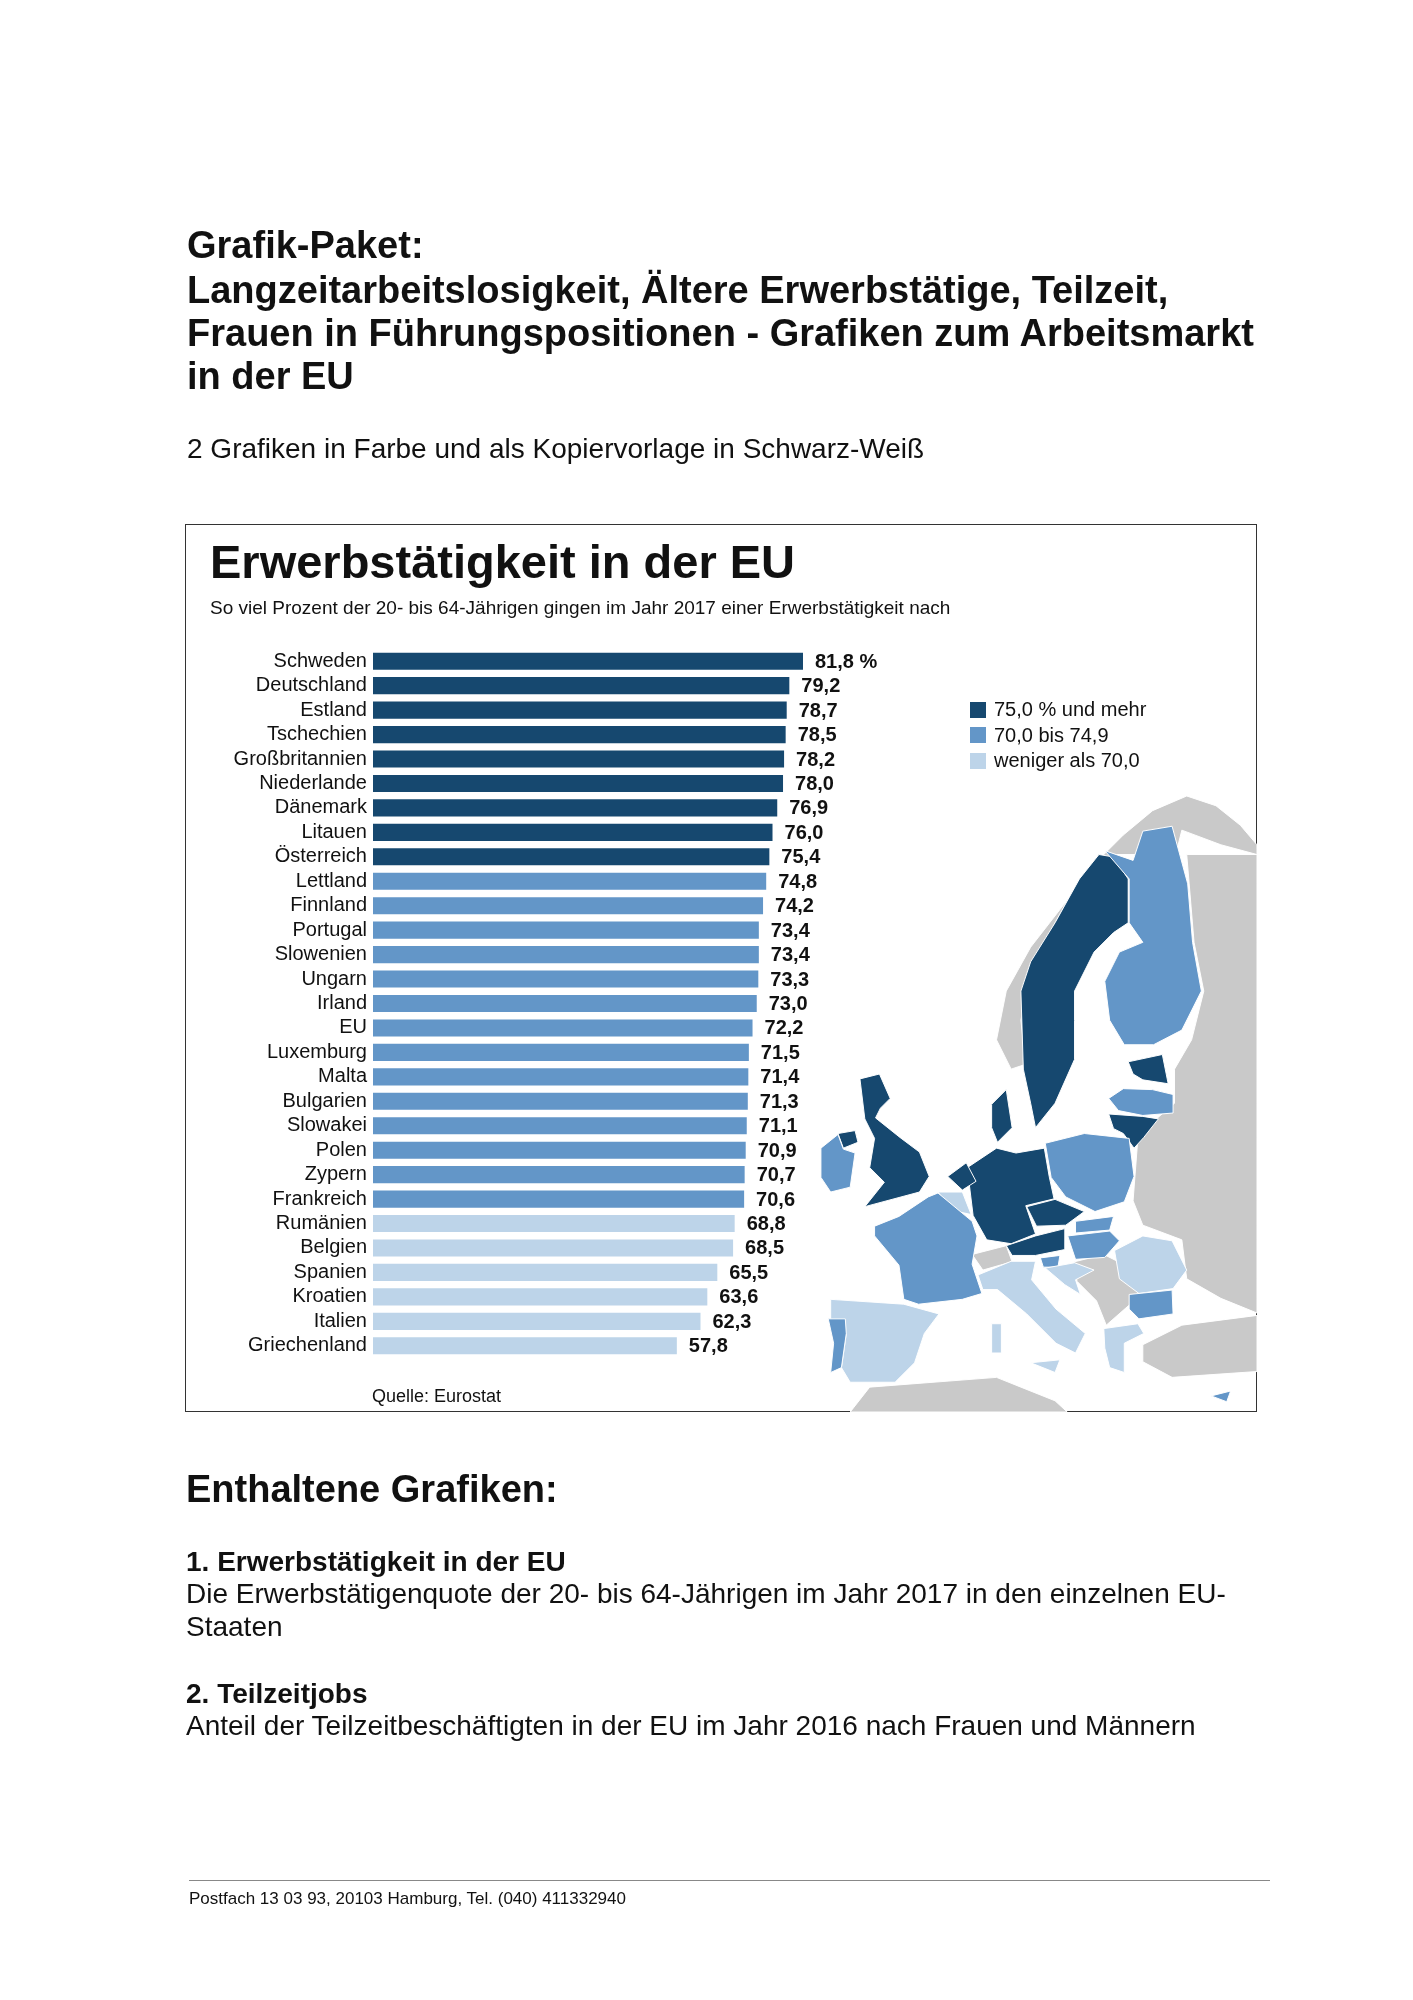 The width and height of the screenshot is (1413, 2000). I want to click on y-tick-label: Portugal, so click(329, 928).